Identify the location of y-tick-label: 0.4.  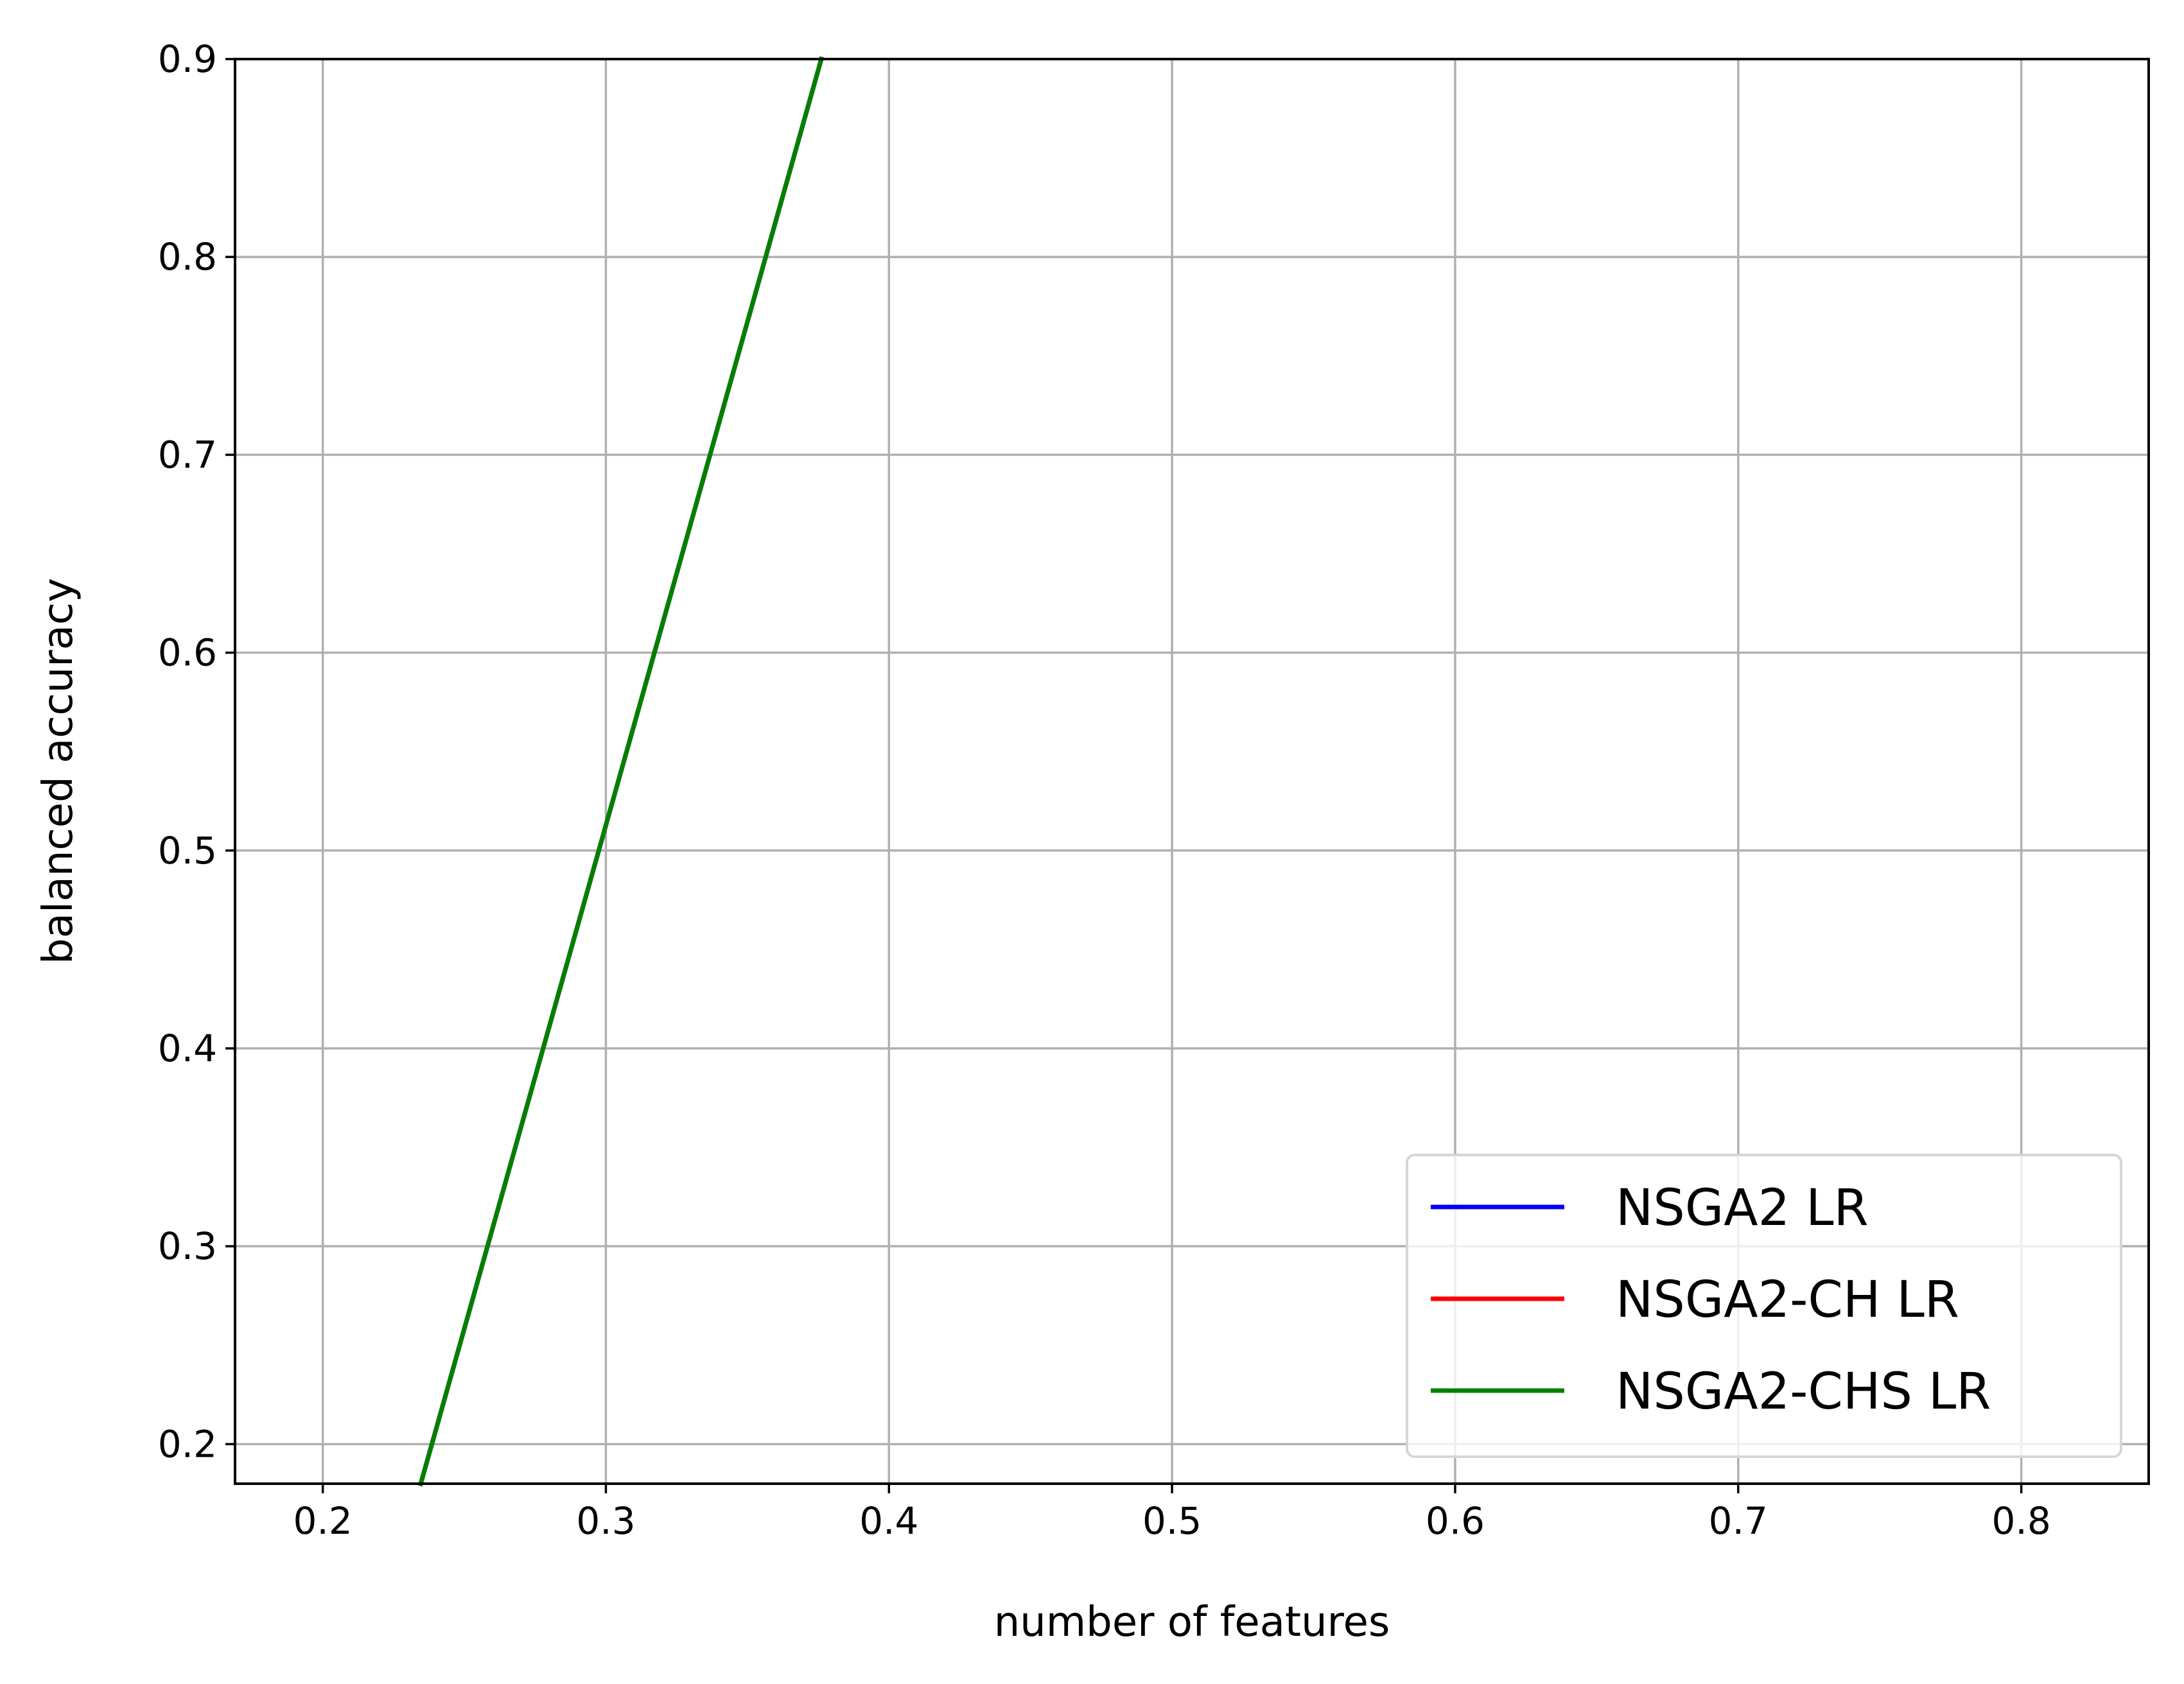
(187, 1048).